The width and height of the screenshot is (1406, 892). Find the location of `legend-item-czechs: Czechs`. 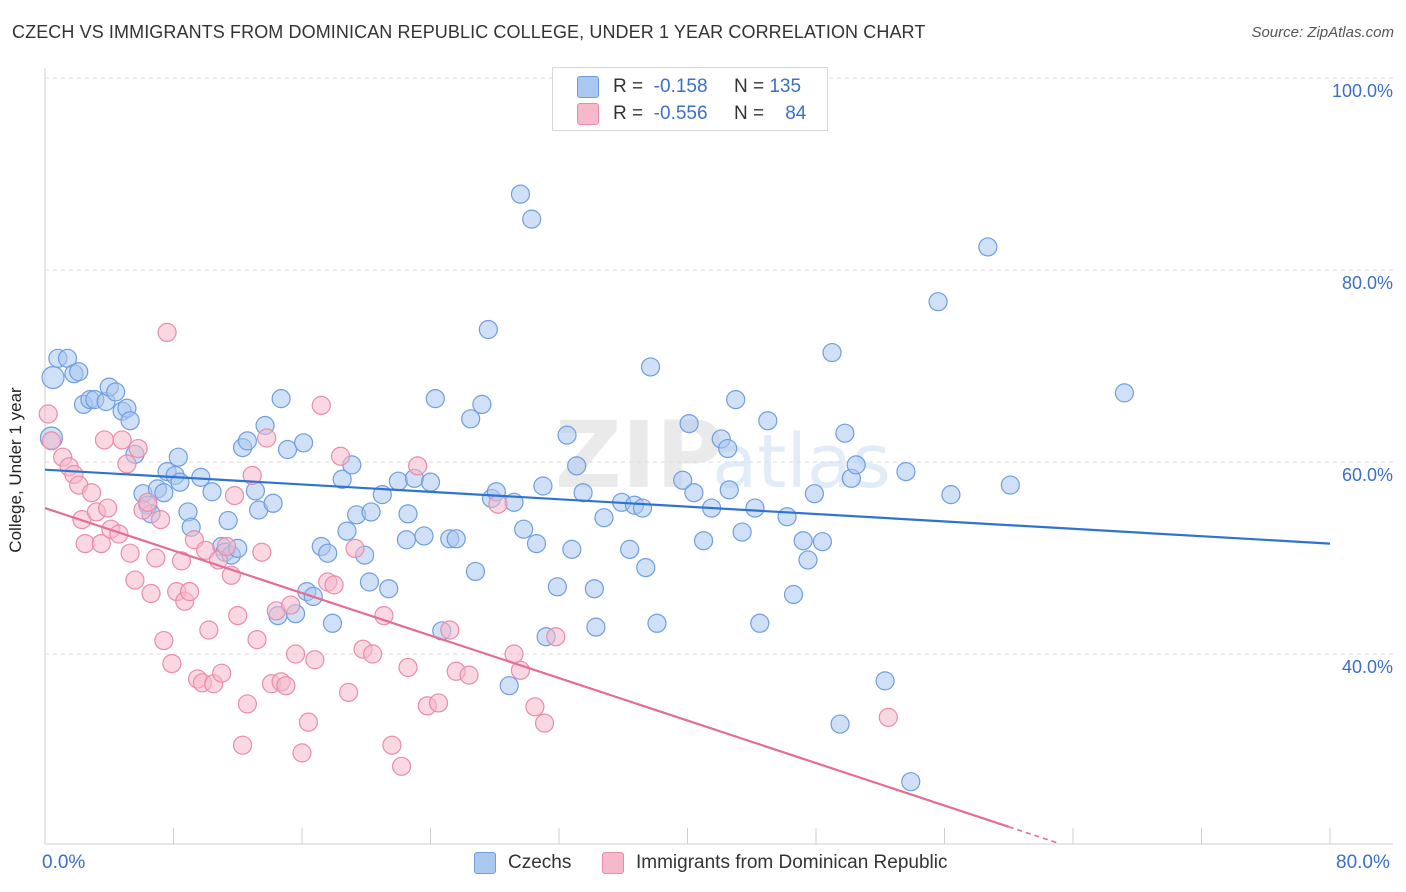

legend-item-czechs: Czechs is located at coordinates (522, 863).